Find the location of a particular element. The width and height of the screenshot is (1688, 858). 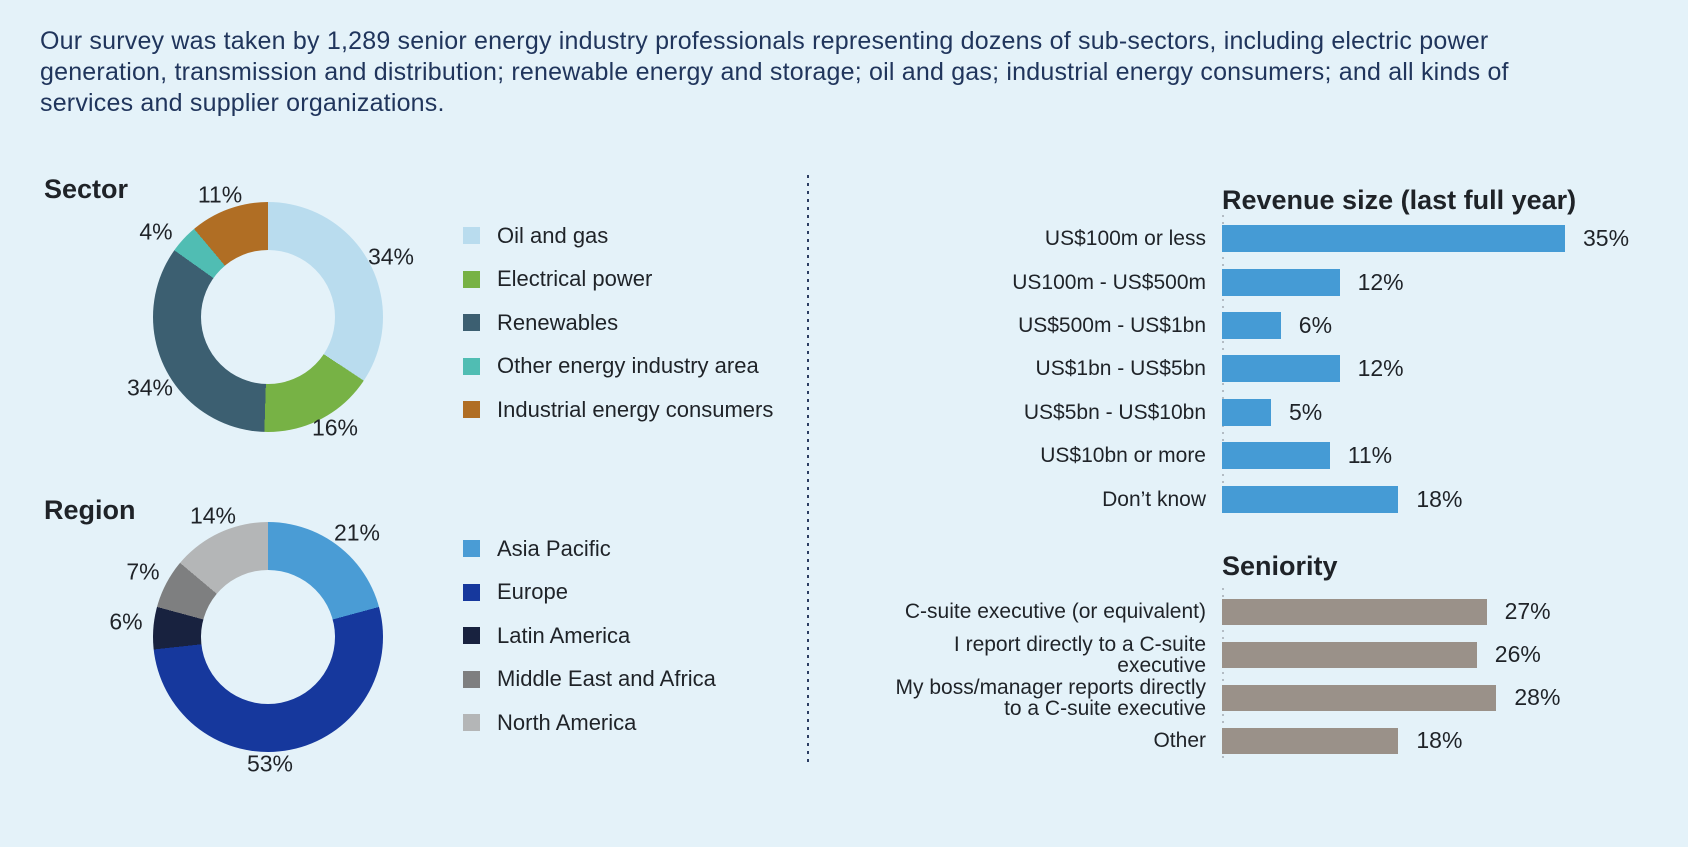

region-legend-row: North America is located at coordinates (589, 723).